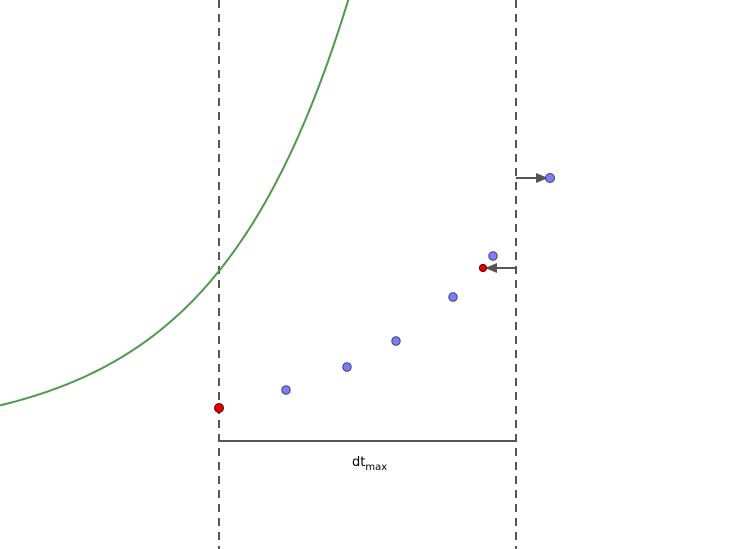 This screenshot has height=549, width=734. What do you see at coordinates (376, 467) in the screenshot?
I see `dt-max-label-subscript: max` at bounding box center [376, 467].